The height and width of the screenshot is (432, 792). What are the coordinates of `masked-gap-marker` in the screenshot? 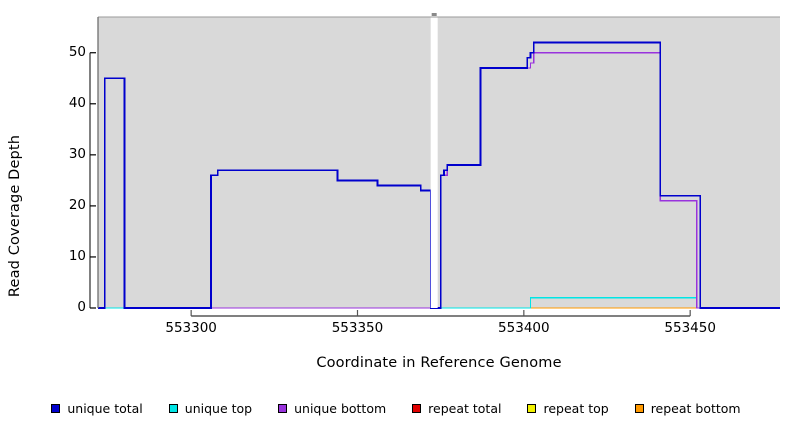 It's located at (434, 14).